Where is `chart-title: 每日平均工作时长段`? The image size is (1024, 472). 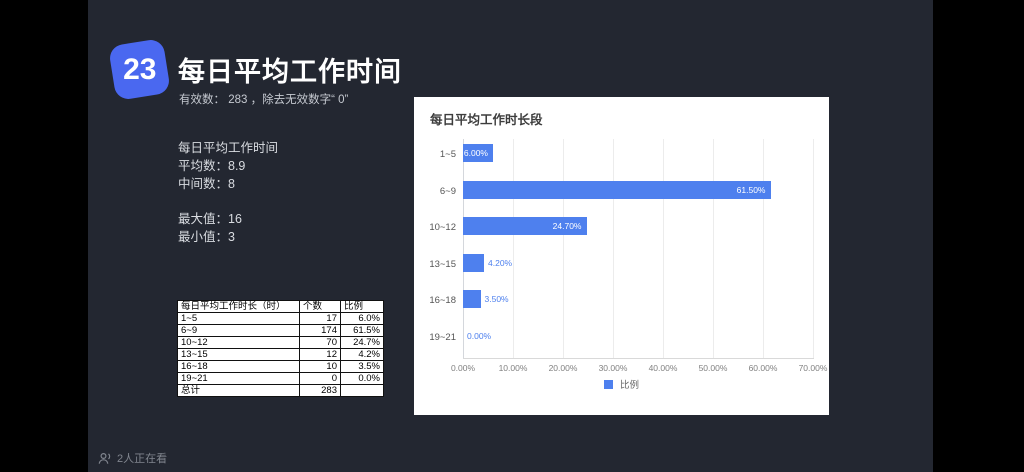 chart-title: 每日平均工作时长段 is located at coordinates (486, 120).